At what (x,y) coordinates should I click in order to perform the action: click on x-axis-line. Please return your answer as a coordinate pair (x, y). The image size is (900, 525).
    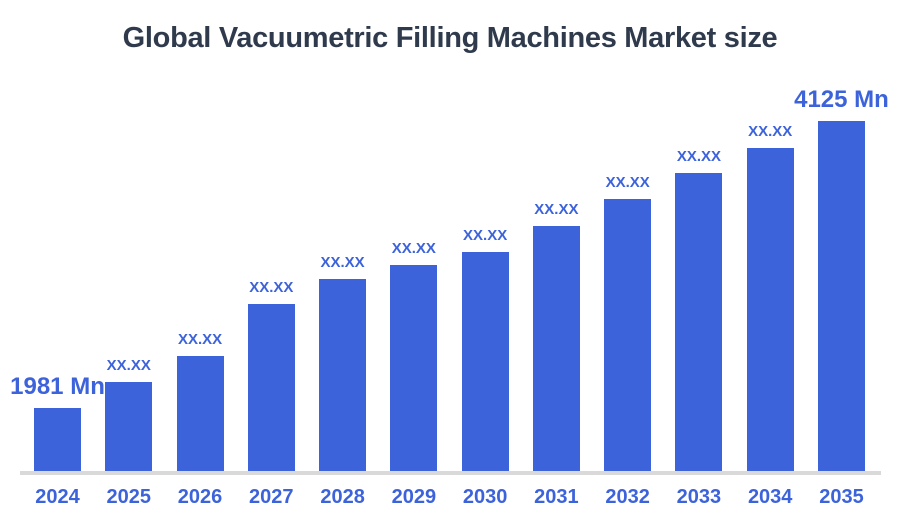
    Looking at the image, I should click on (450, 473).